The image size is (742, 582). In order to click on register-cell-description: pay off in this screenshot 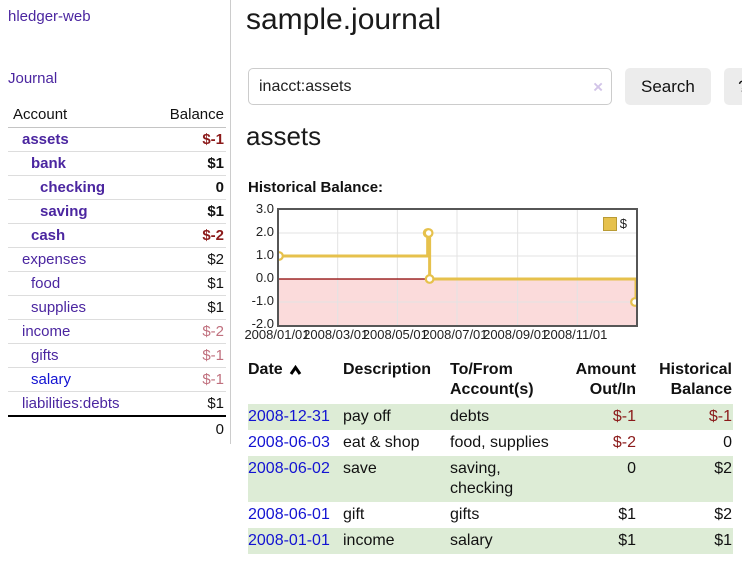, I will do `click(367, 416)`.